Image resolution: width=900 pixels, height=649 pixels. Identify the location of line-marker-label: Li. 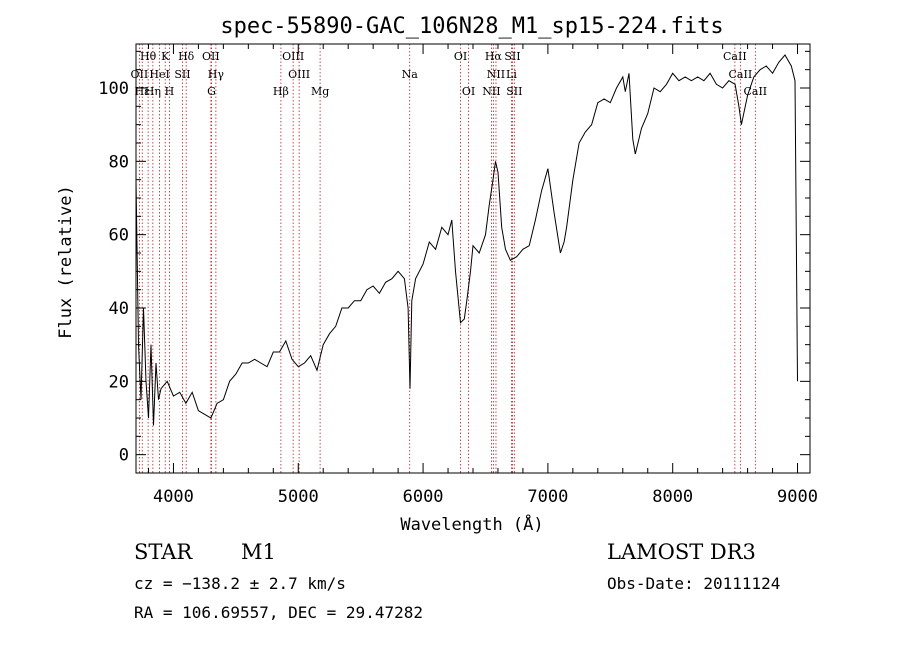
(511, 74).